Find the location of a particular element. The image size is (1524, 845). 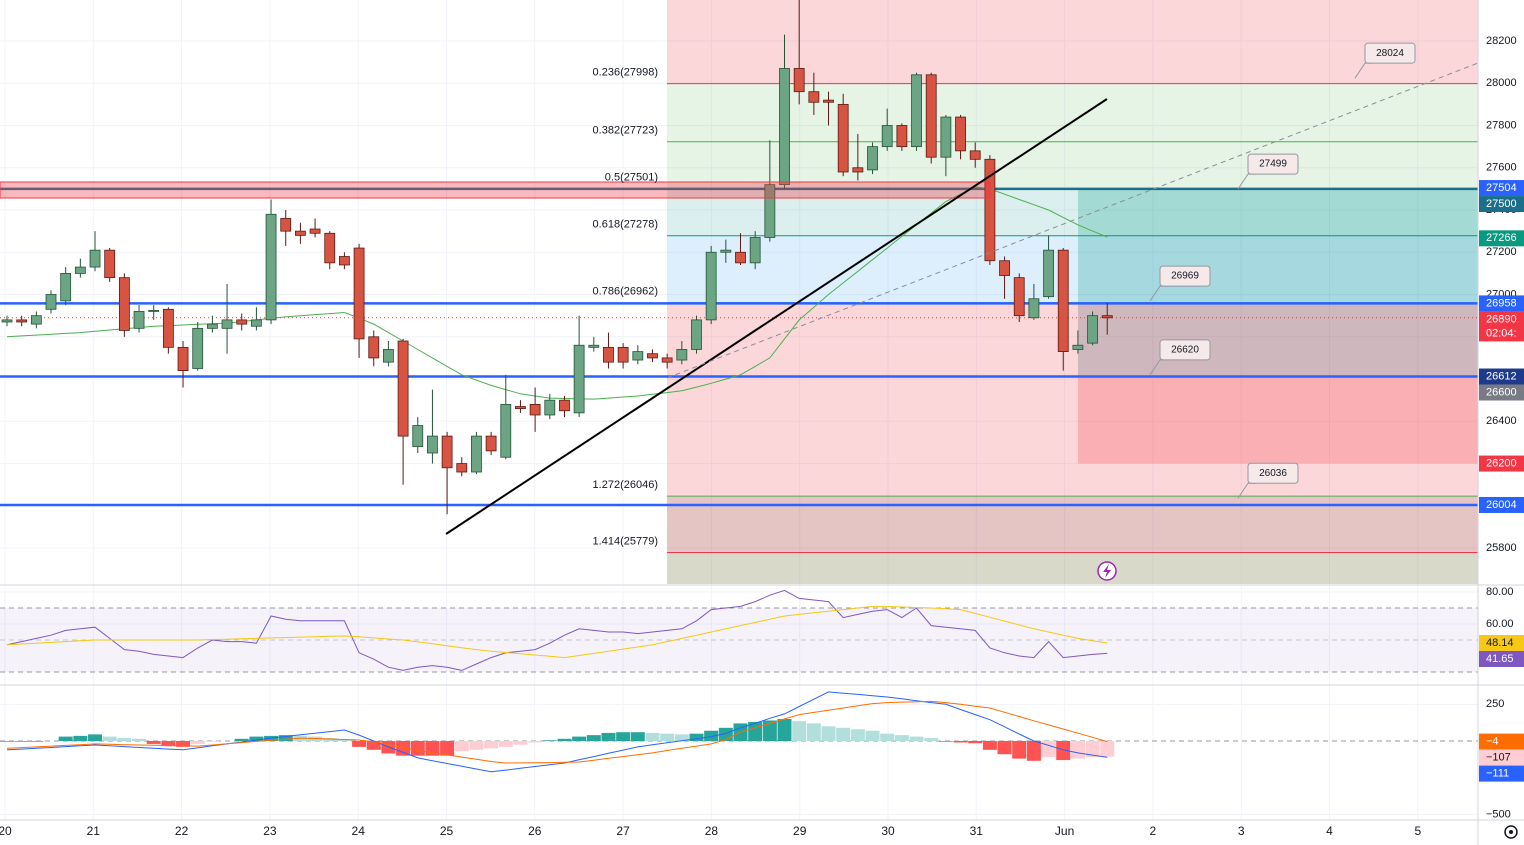

gear is located at coordinates (1511, 832).